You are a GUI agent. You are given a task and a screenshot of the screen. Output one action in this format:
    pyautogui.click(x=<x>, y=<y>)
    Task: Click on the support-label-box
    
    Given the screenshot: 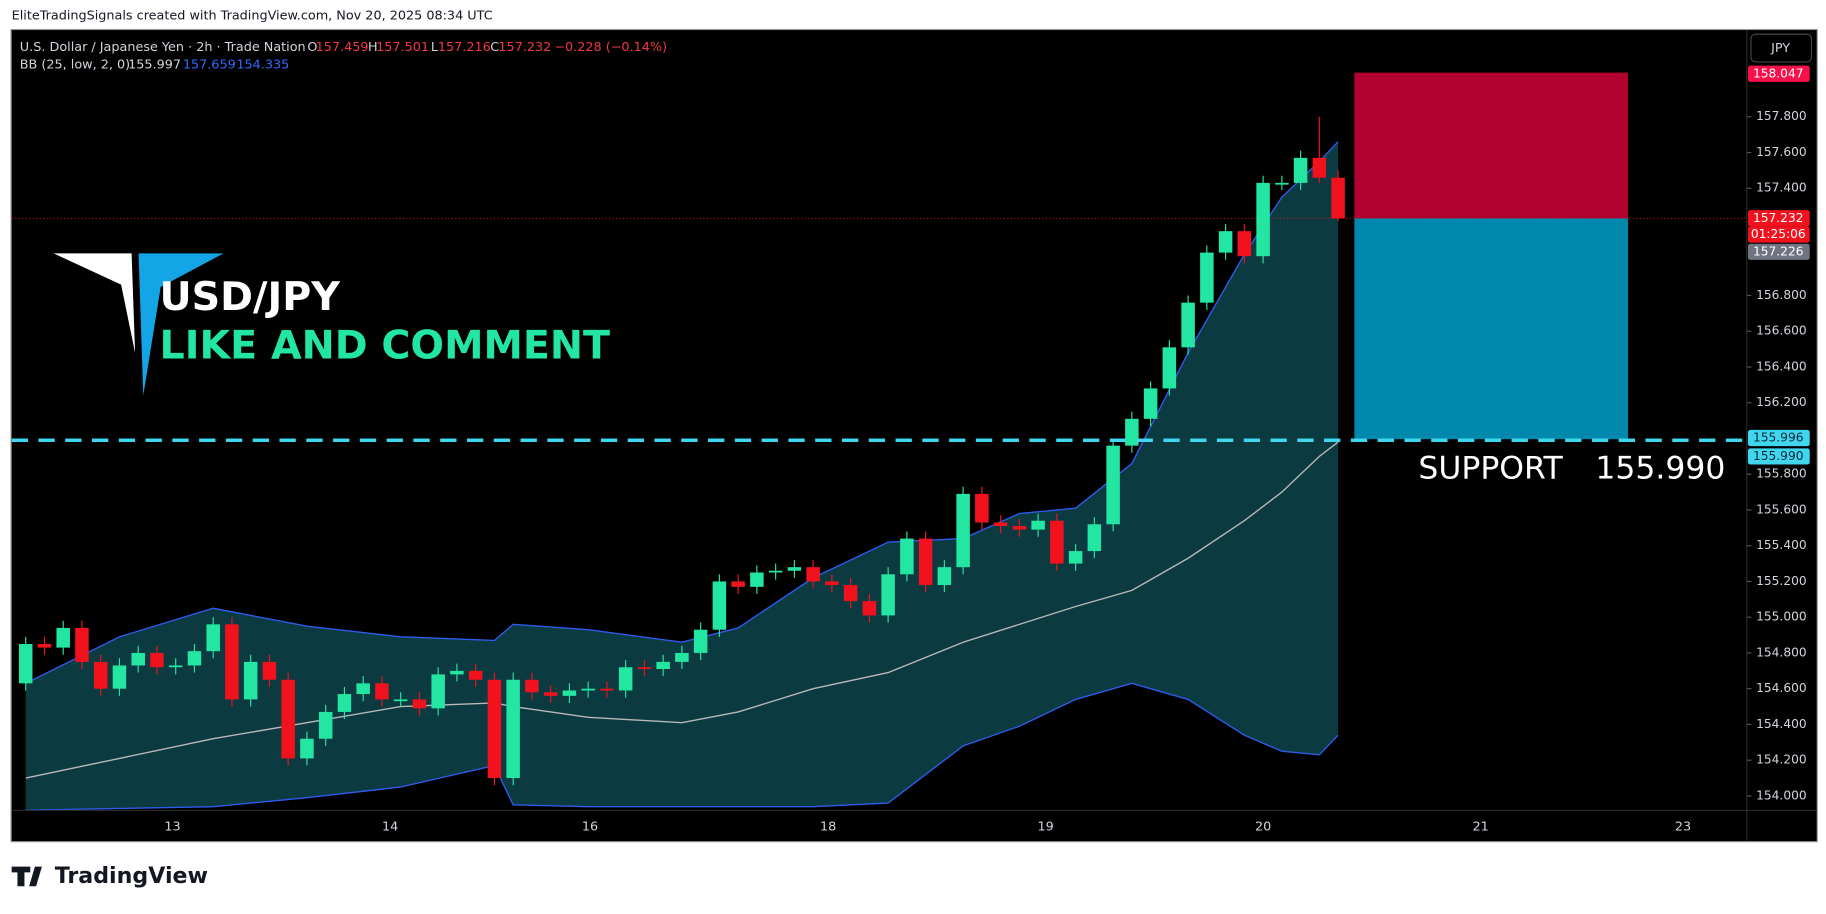 What is the action you would take?
    pyautogui.click(x=1778, y=456)
    